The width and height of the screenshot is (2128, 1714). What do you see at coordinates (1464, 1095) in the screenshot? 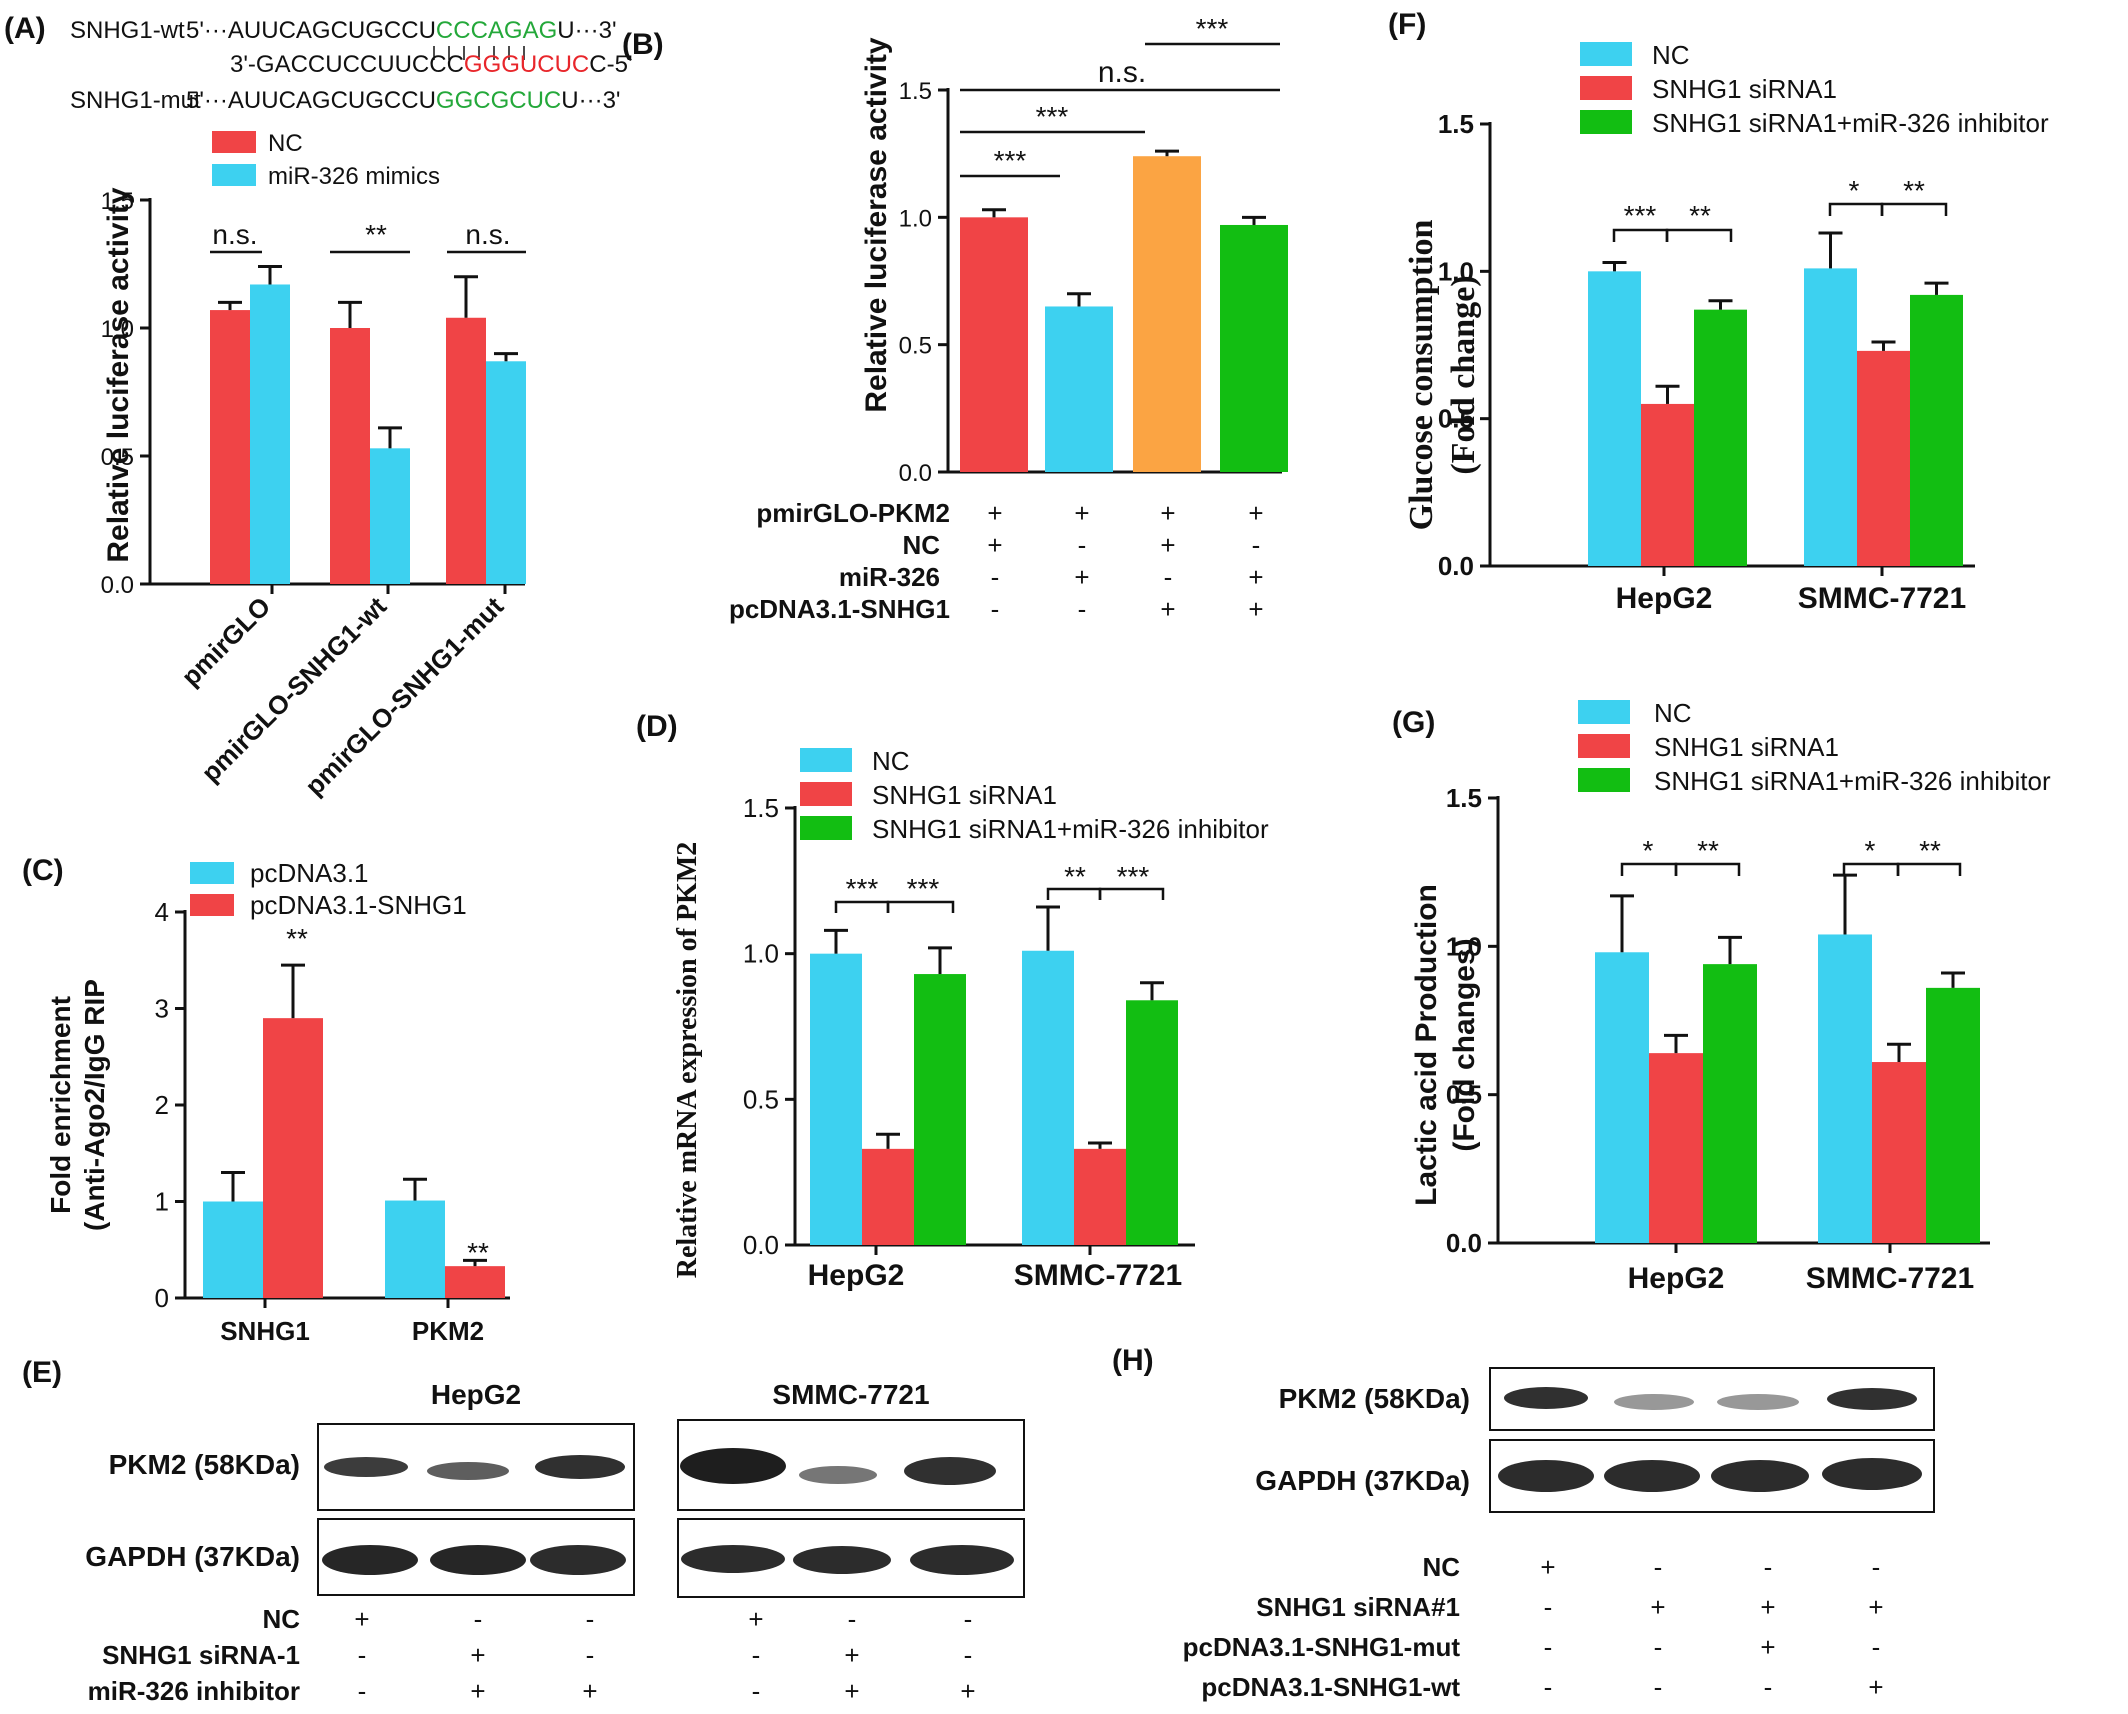
I see `panel-g-ytick-label: 0.5` at bounding box center [1464, 1095].